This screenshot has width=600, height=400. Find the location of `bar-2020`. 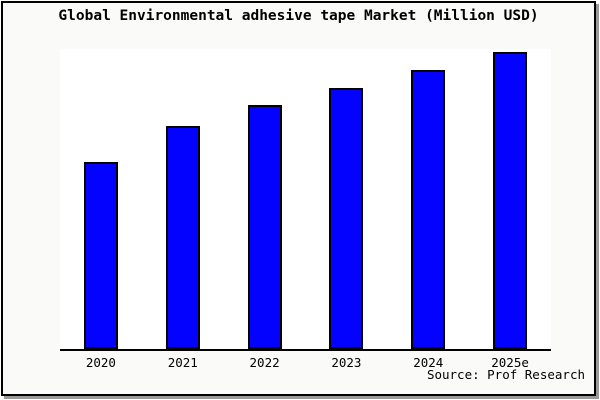

bar-2020 is located at coordinates (100, 255).